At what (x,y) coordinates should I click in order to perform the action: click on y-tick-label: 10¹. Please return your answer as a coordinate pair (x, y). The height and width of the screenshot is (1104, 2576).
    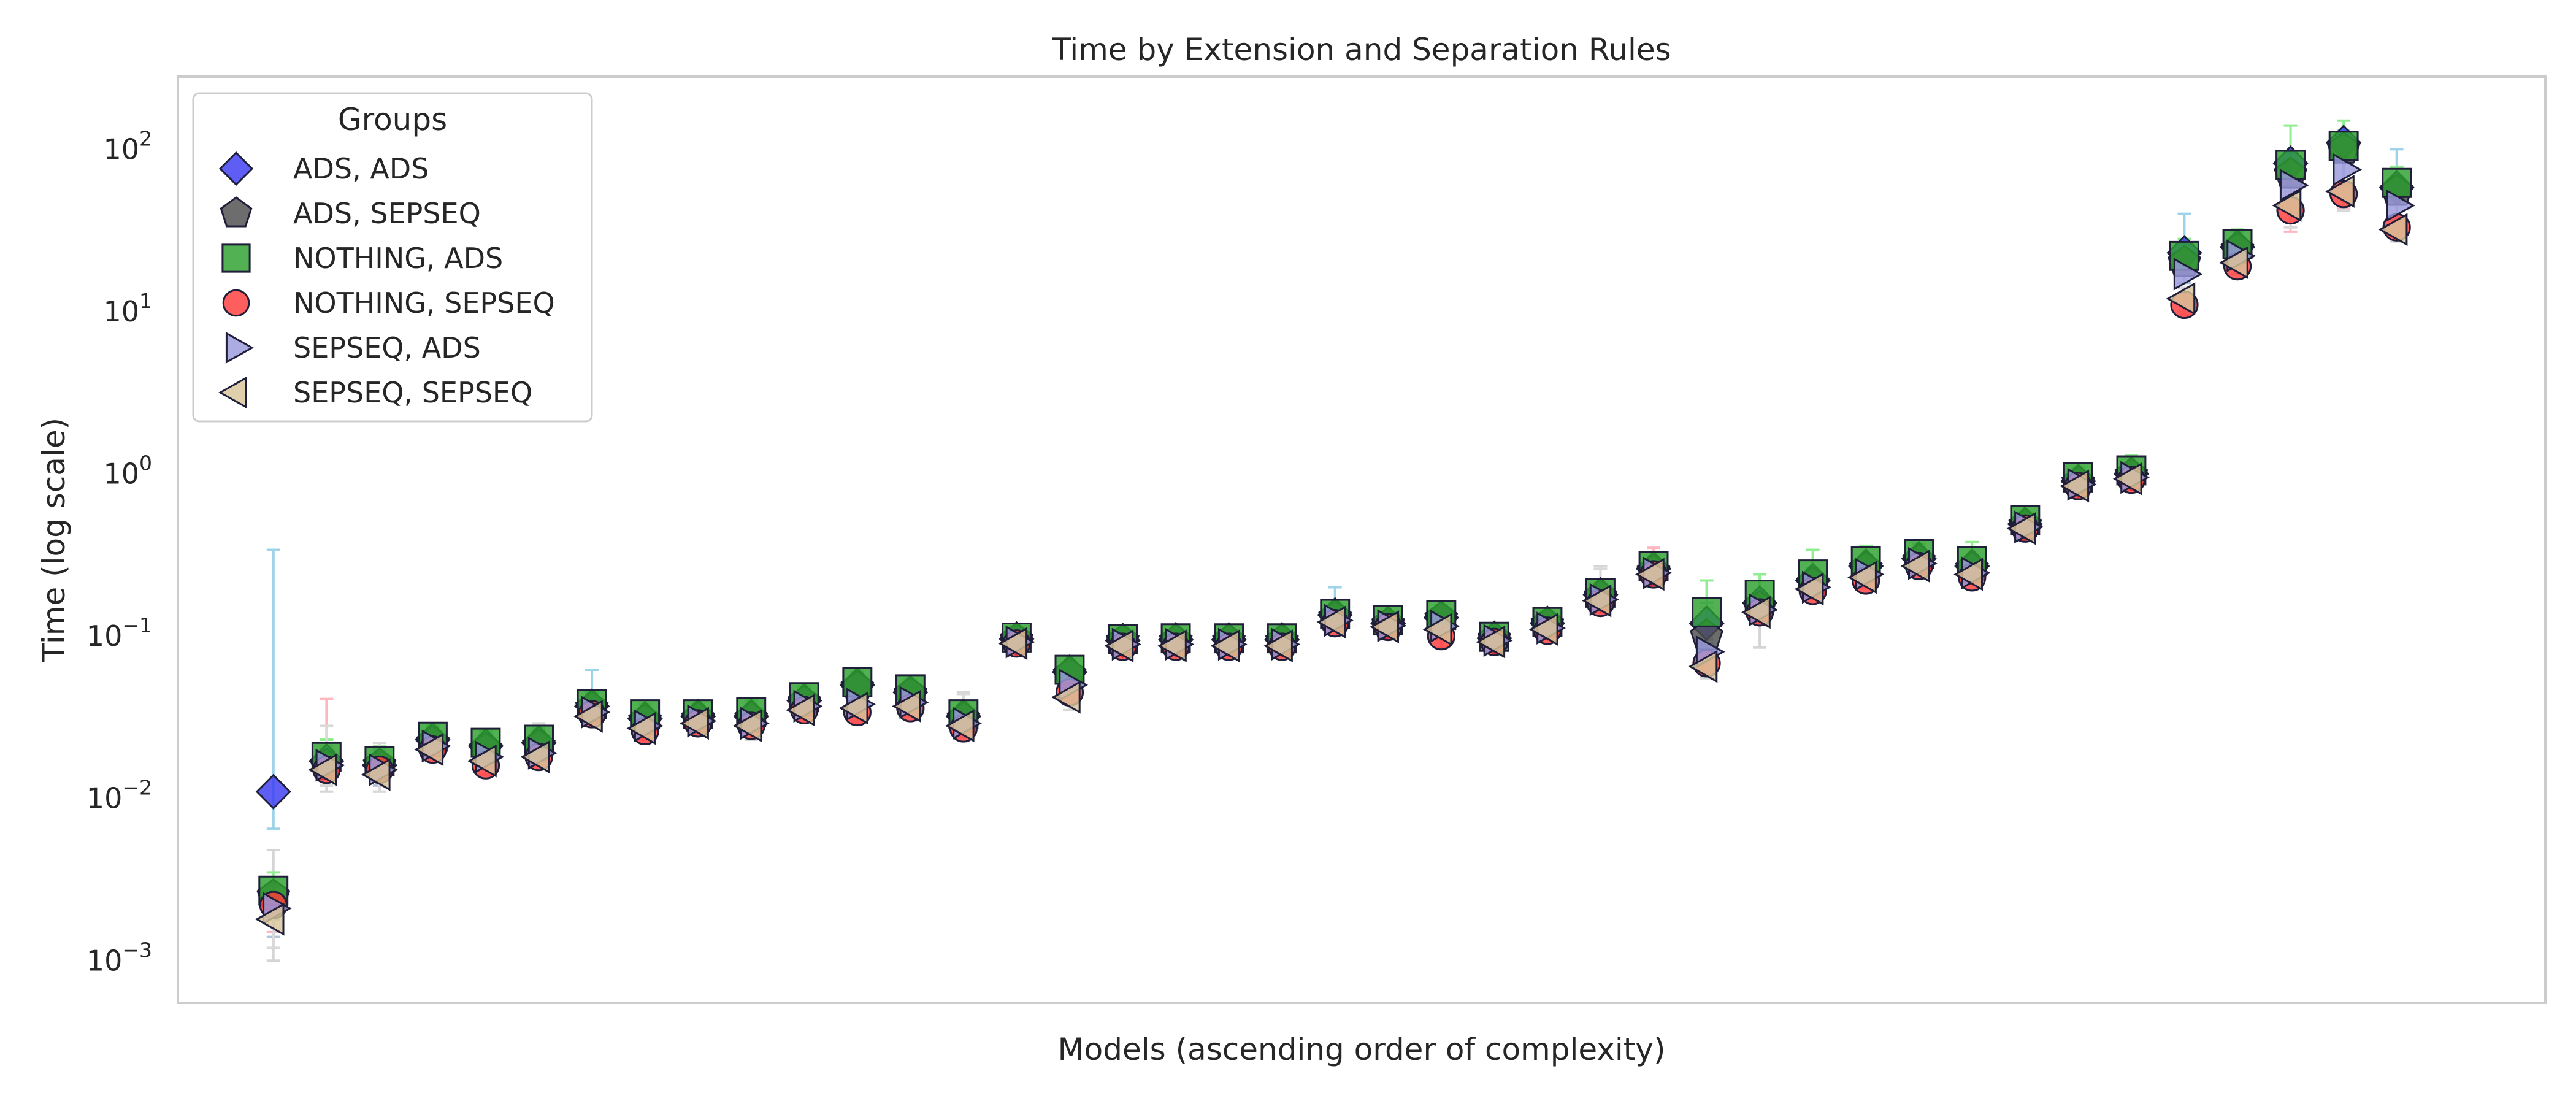
    Looking at the image, I should click on (127, 308).